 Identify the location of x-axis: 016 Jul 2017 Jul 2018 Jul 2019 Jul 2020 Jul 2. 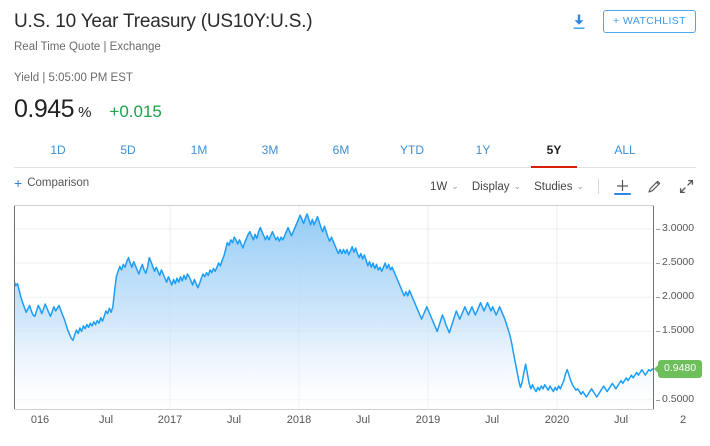
(355, 424).